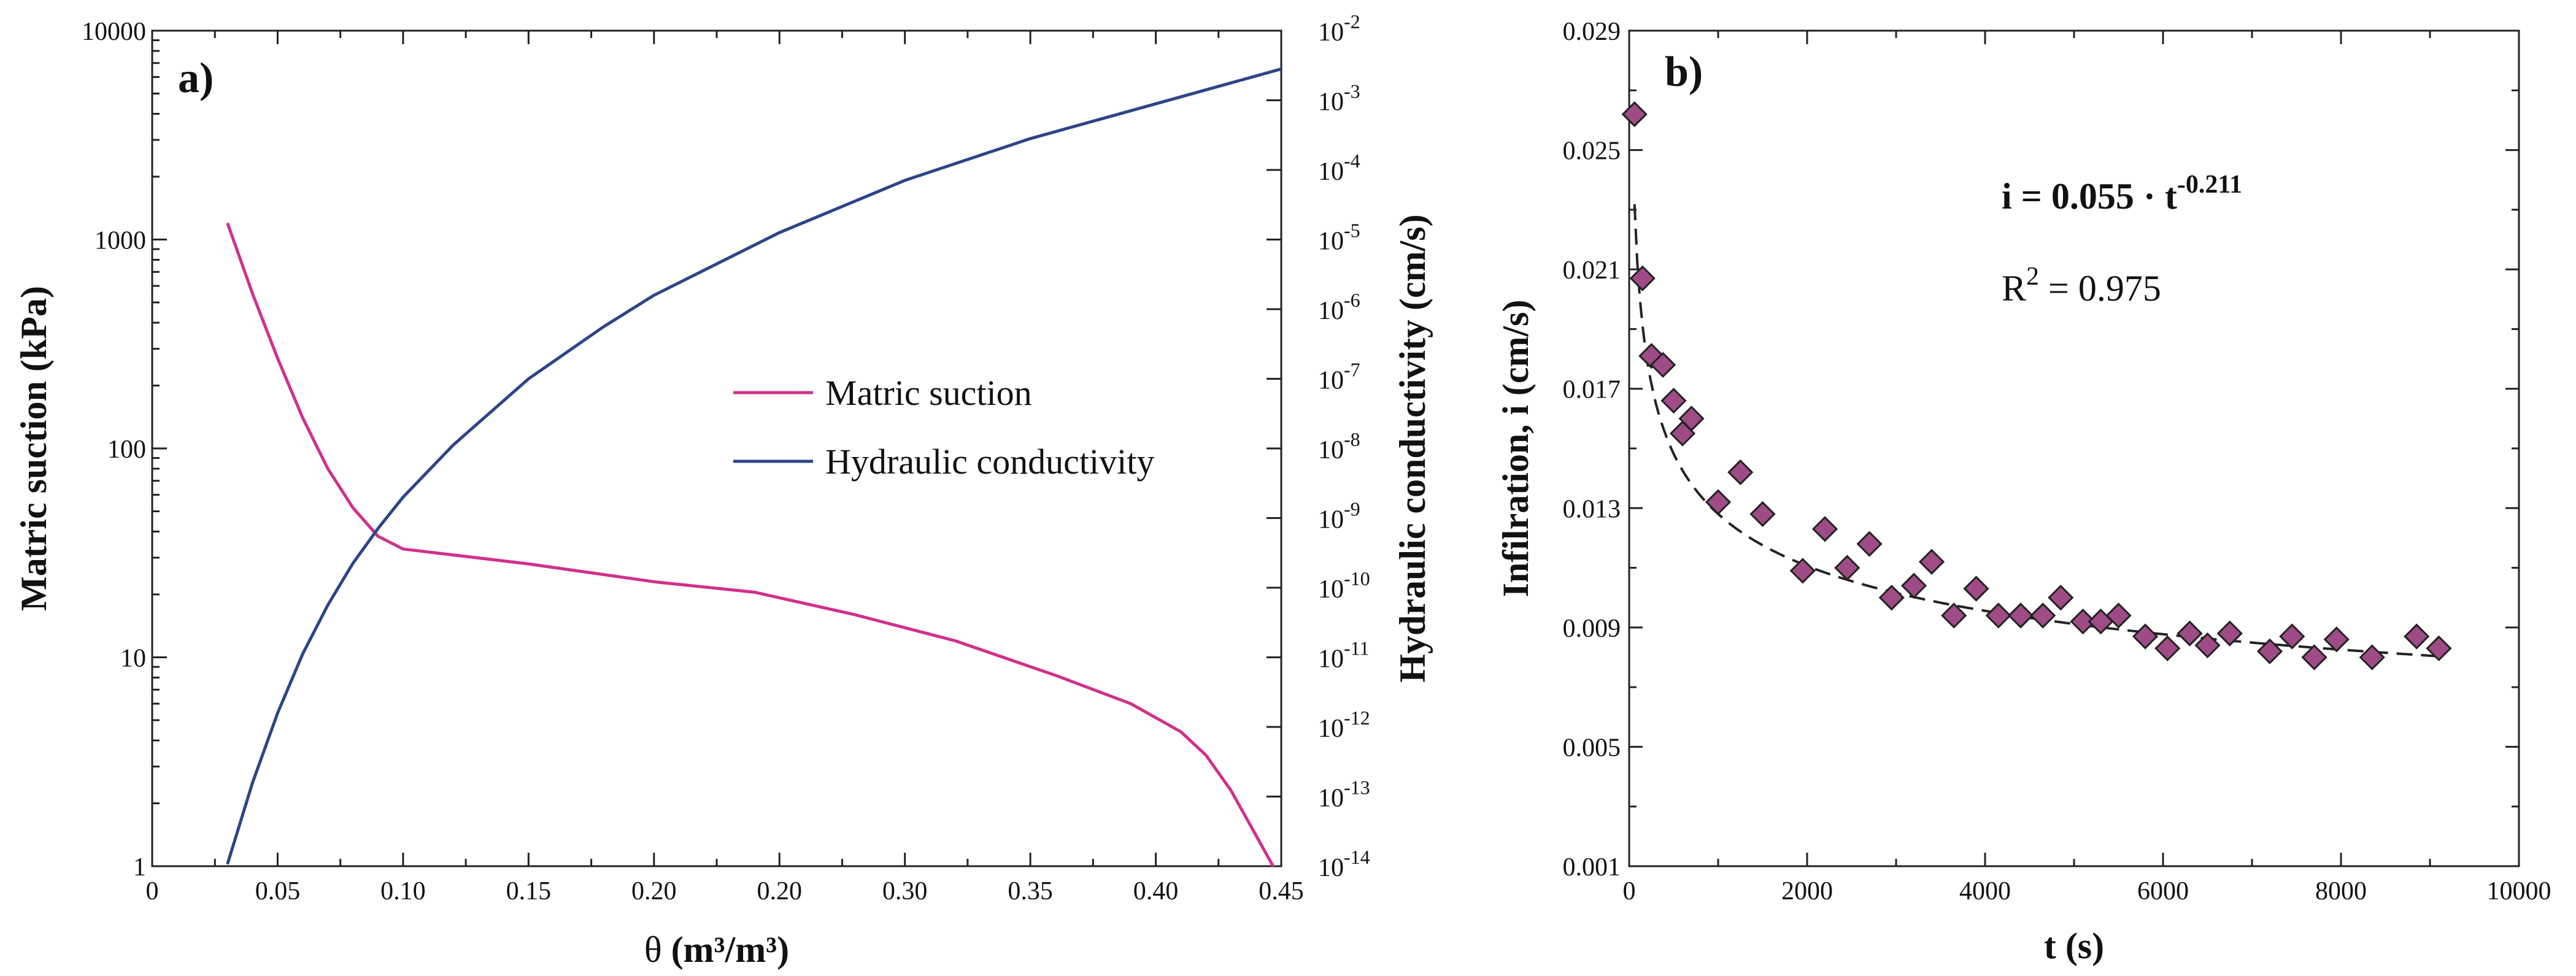 This screenshot has width=2576, height=976. I want to click on x-tick-label: 2000, so click(1807, 891).